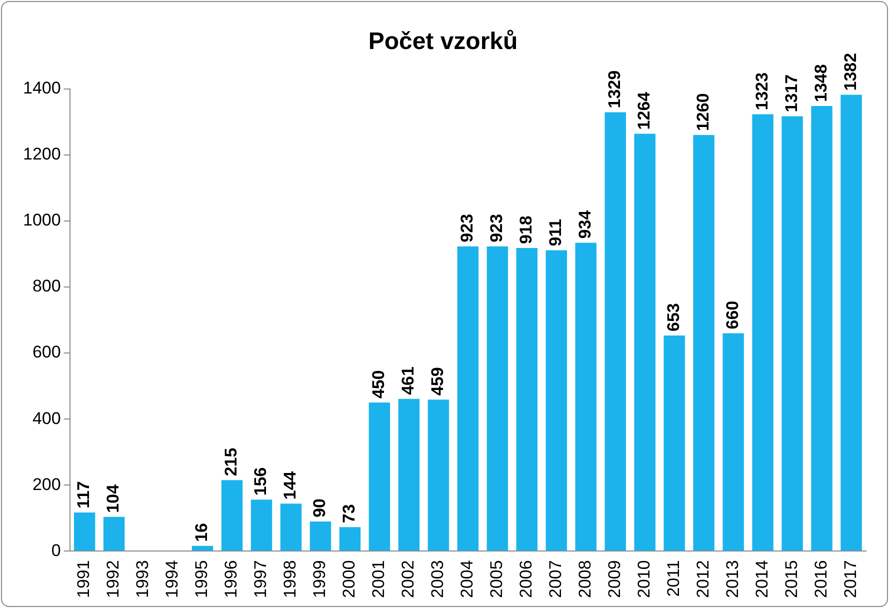  Describe the element at coordinates (113, 579) in the screenshot. I see `x-tick-label: 1992` at that location.